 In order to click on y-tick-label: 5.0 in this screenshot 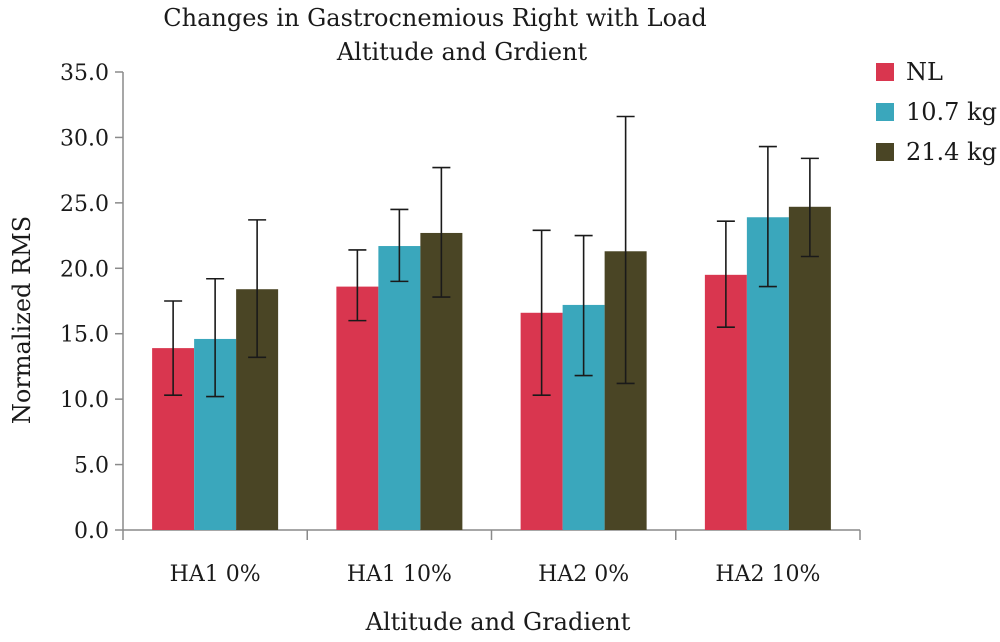, I will do `click(91, 466)`.